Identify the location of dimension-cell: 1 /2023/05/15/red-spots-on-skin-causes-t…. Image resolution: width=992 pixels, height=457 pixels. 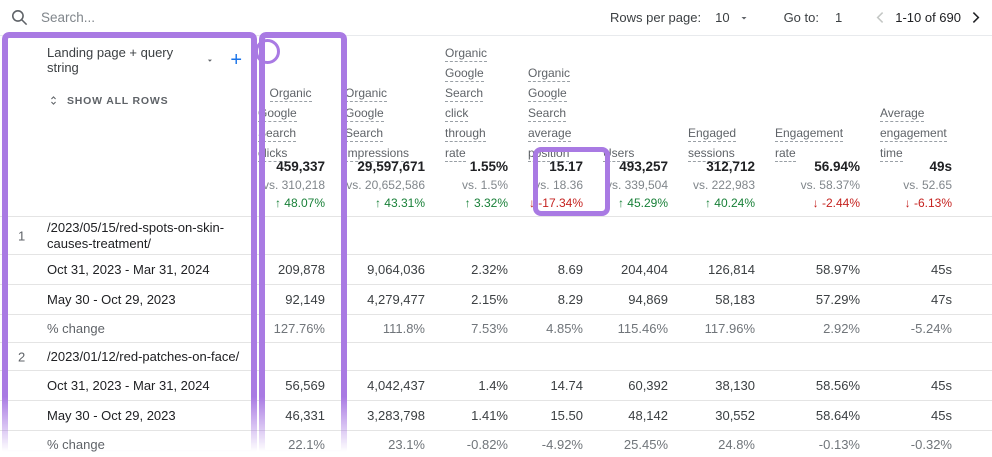
(129, 235).